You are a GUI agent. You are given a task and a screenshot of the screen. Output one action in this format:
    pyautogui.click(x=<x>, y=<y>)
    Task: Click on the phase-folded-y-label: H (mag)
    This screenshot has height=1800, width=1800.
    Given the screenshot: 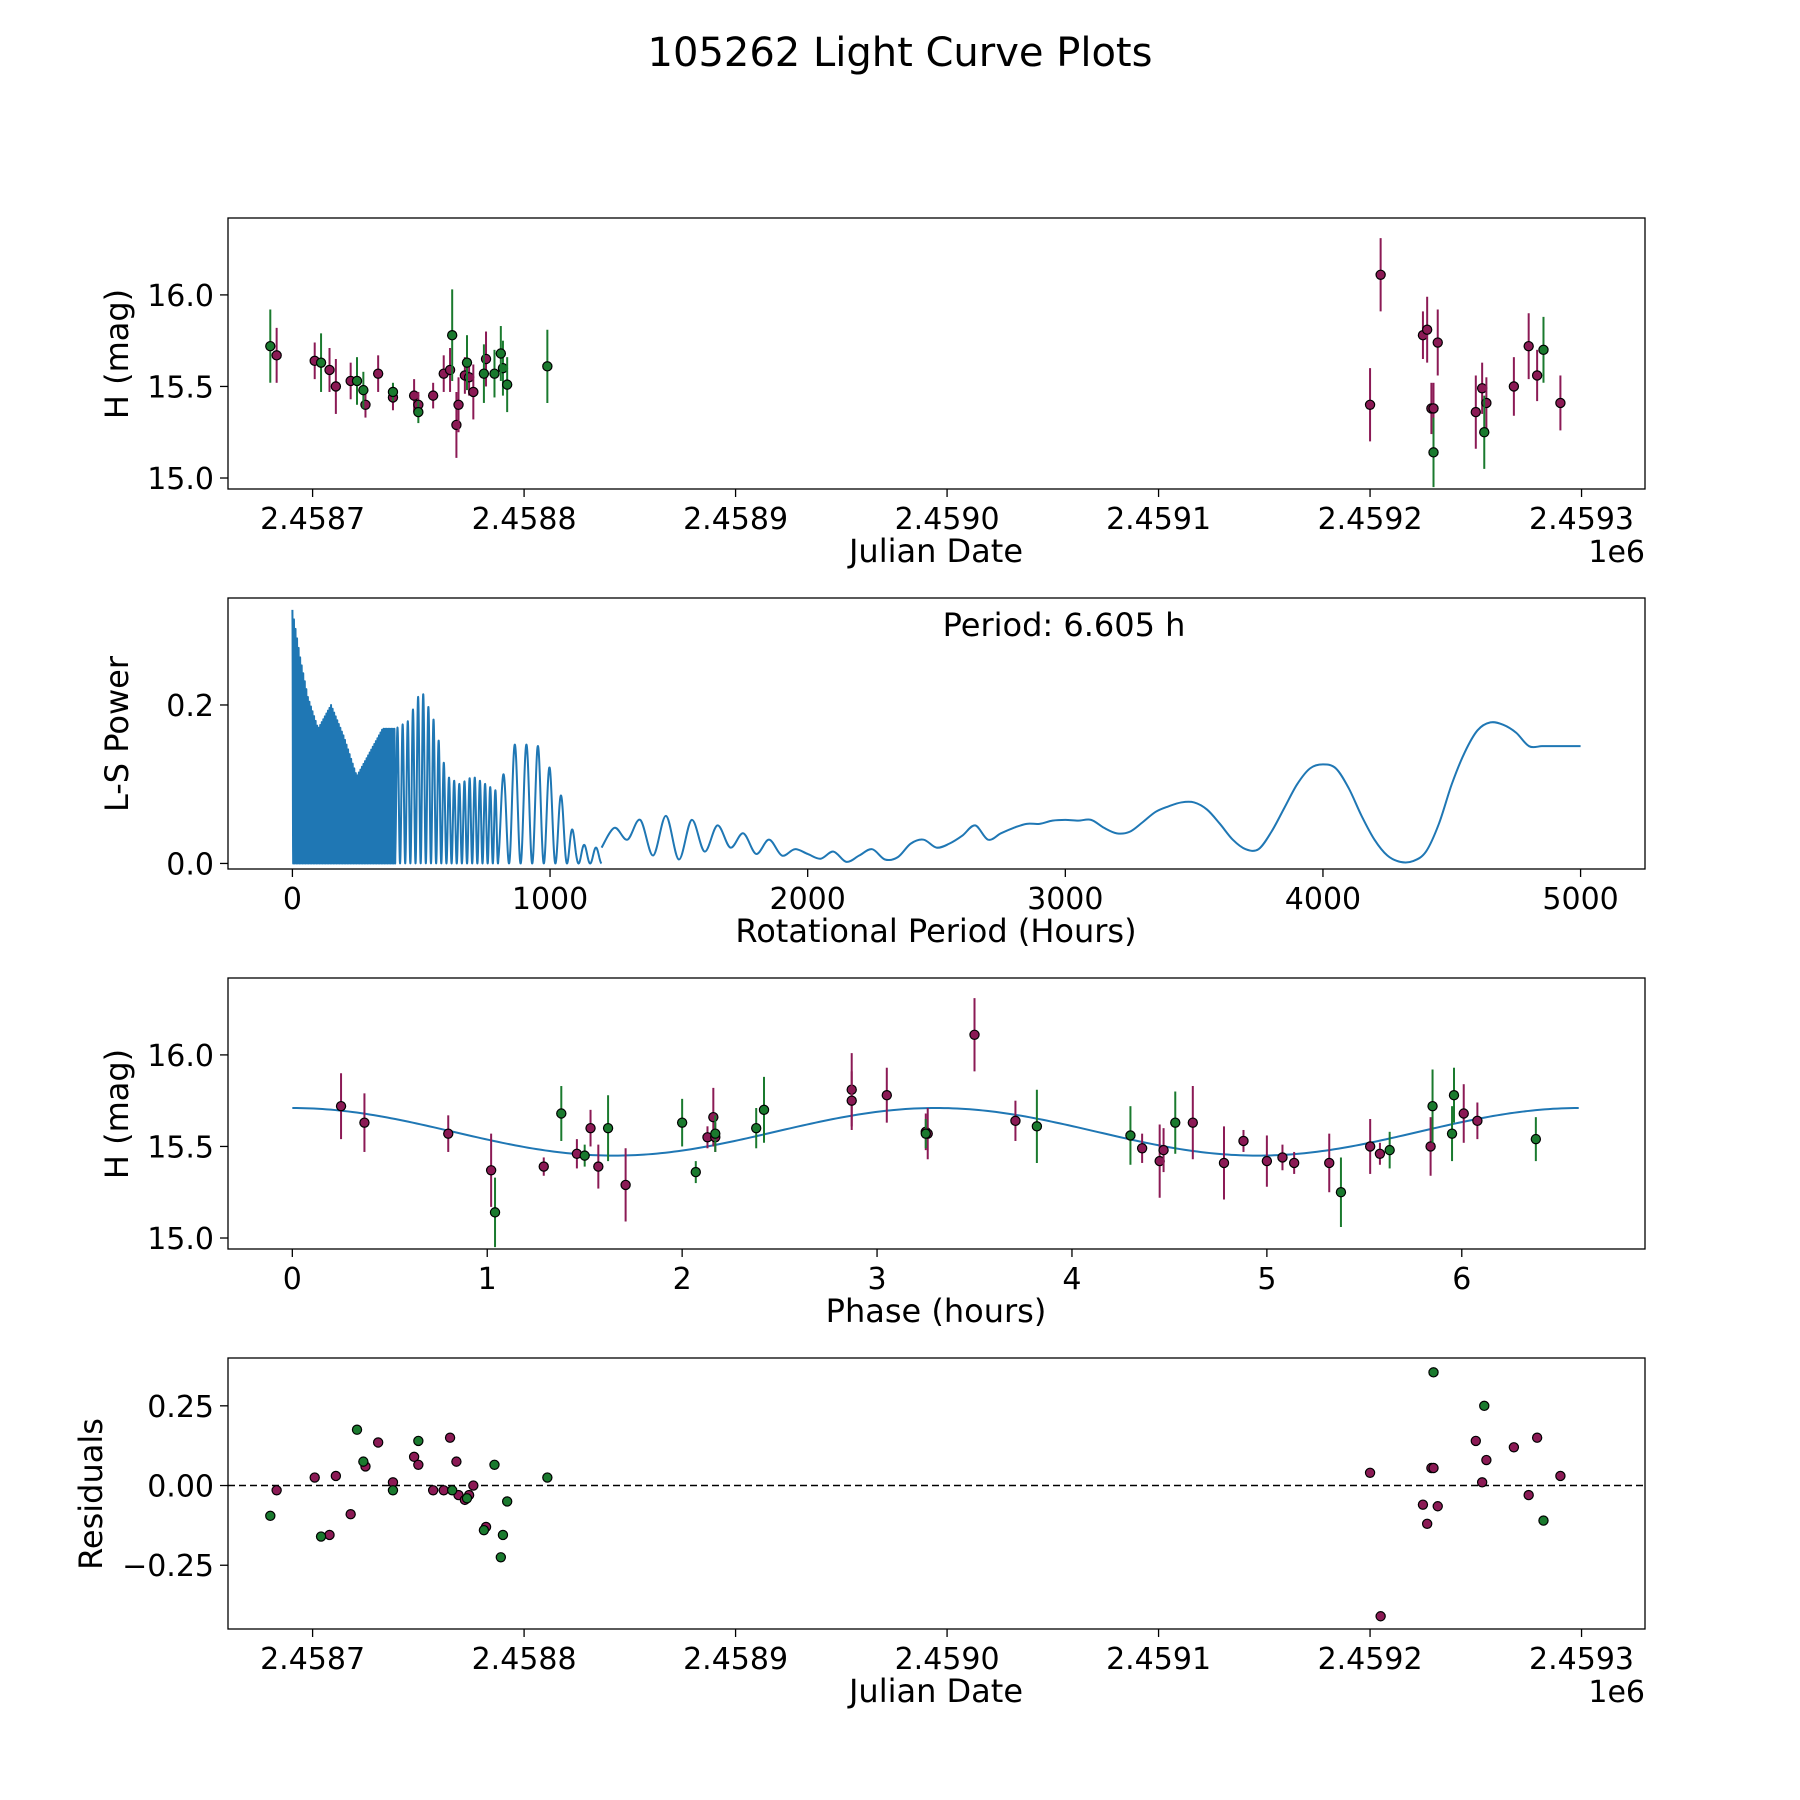 What is the action you would take?
    pyautogui.click(x=117, y=1114)
    